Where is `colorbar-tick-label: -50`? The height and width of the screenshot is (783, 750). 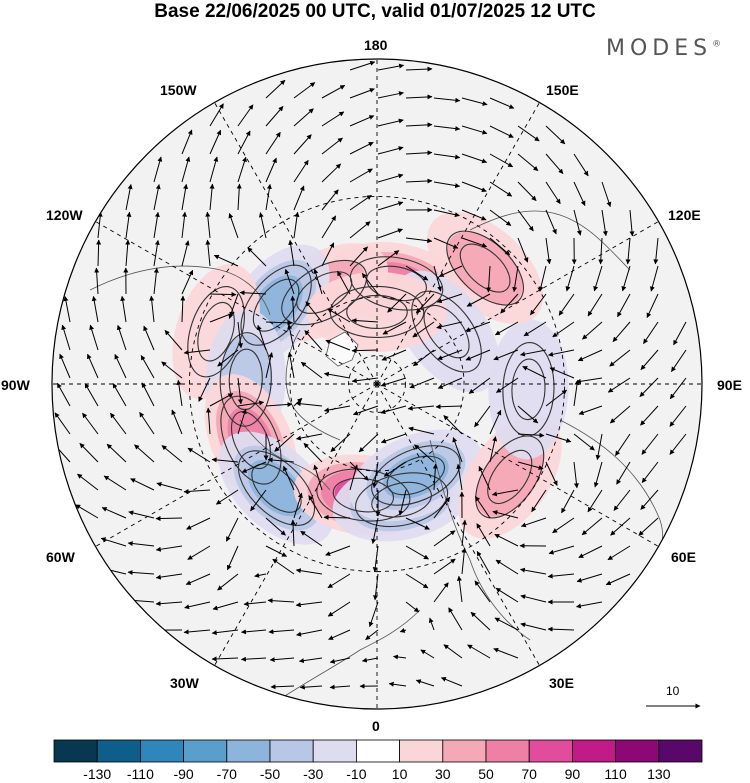
colorbar-tick-label: -50 is located at coordinates (270, 774).